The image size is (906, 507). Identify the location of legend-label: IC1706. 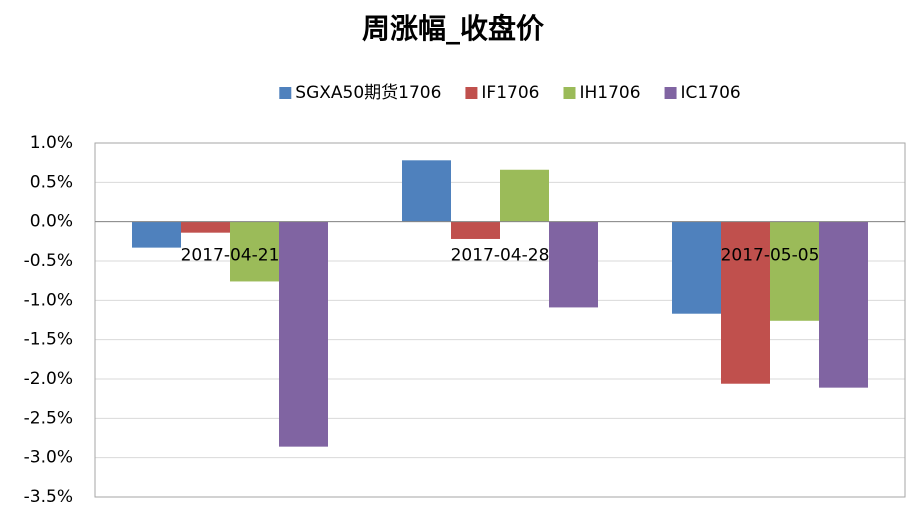
(711, 93).